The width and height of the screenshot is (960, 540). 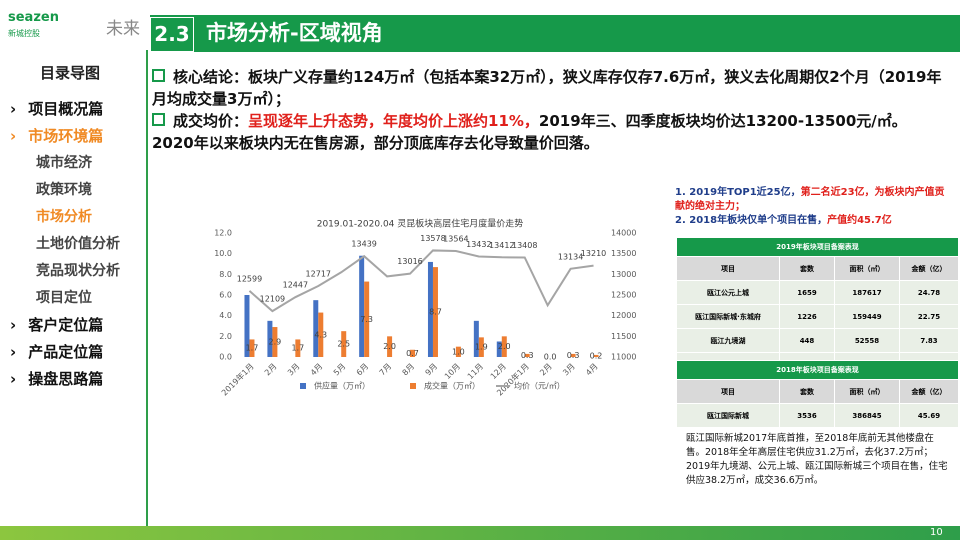 I want to click on sidebar-item: › 客户定位篇, so click(x=56, y=324).